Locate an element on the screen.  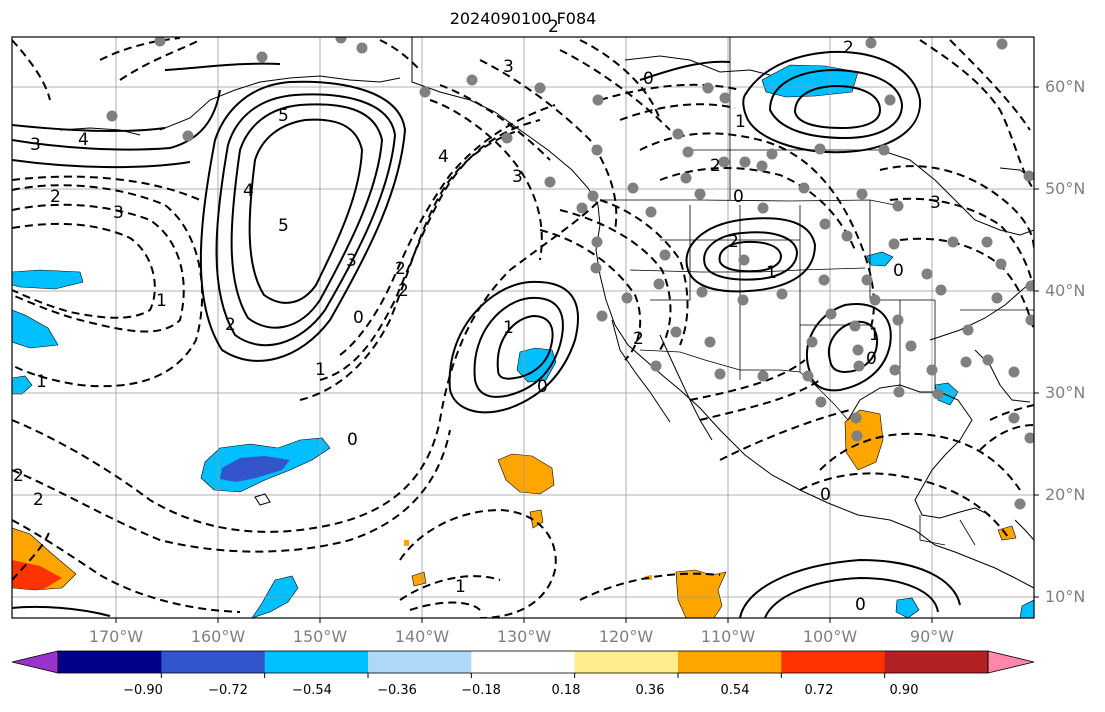
colorbar-tick-label: 0.90 is located at coordinates (904, 690).